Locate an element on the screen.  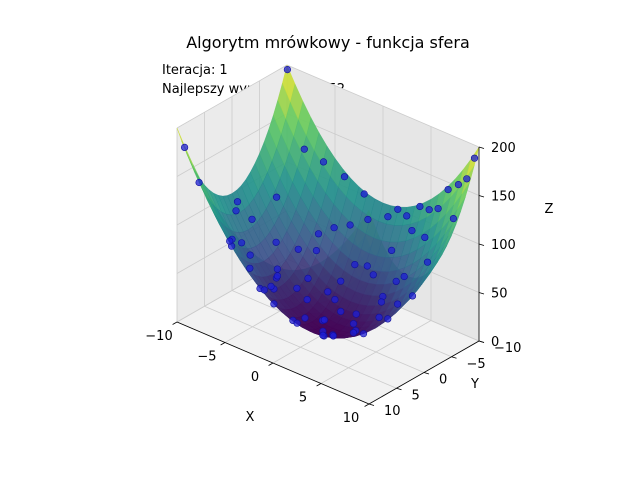
x-tick-label: −5 is located at coordinates (206, 357).